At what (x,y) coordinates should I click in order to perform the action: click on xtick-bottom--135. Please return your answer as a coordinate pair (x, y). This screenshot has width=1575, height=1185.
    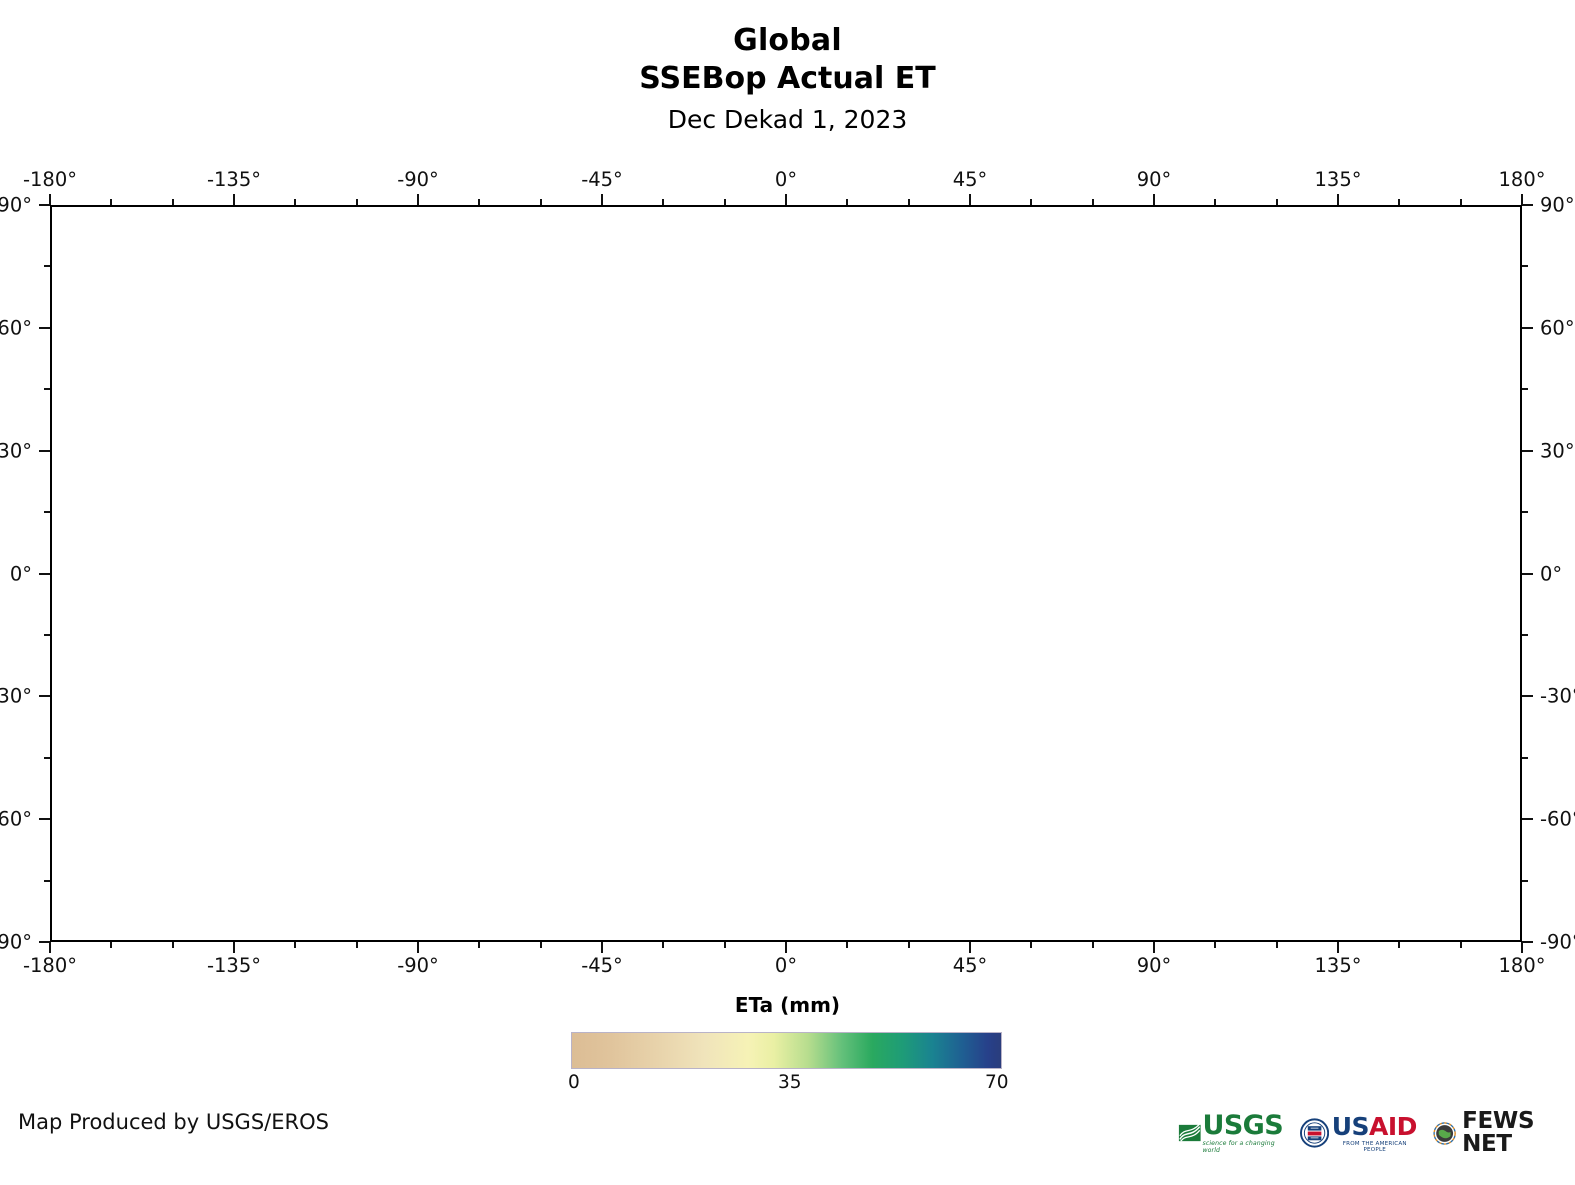
    Looking at the image, I should click on (234, 947).